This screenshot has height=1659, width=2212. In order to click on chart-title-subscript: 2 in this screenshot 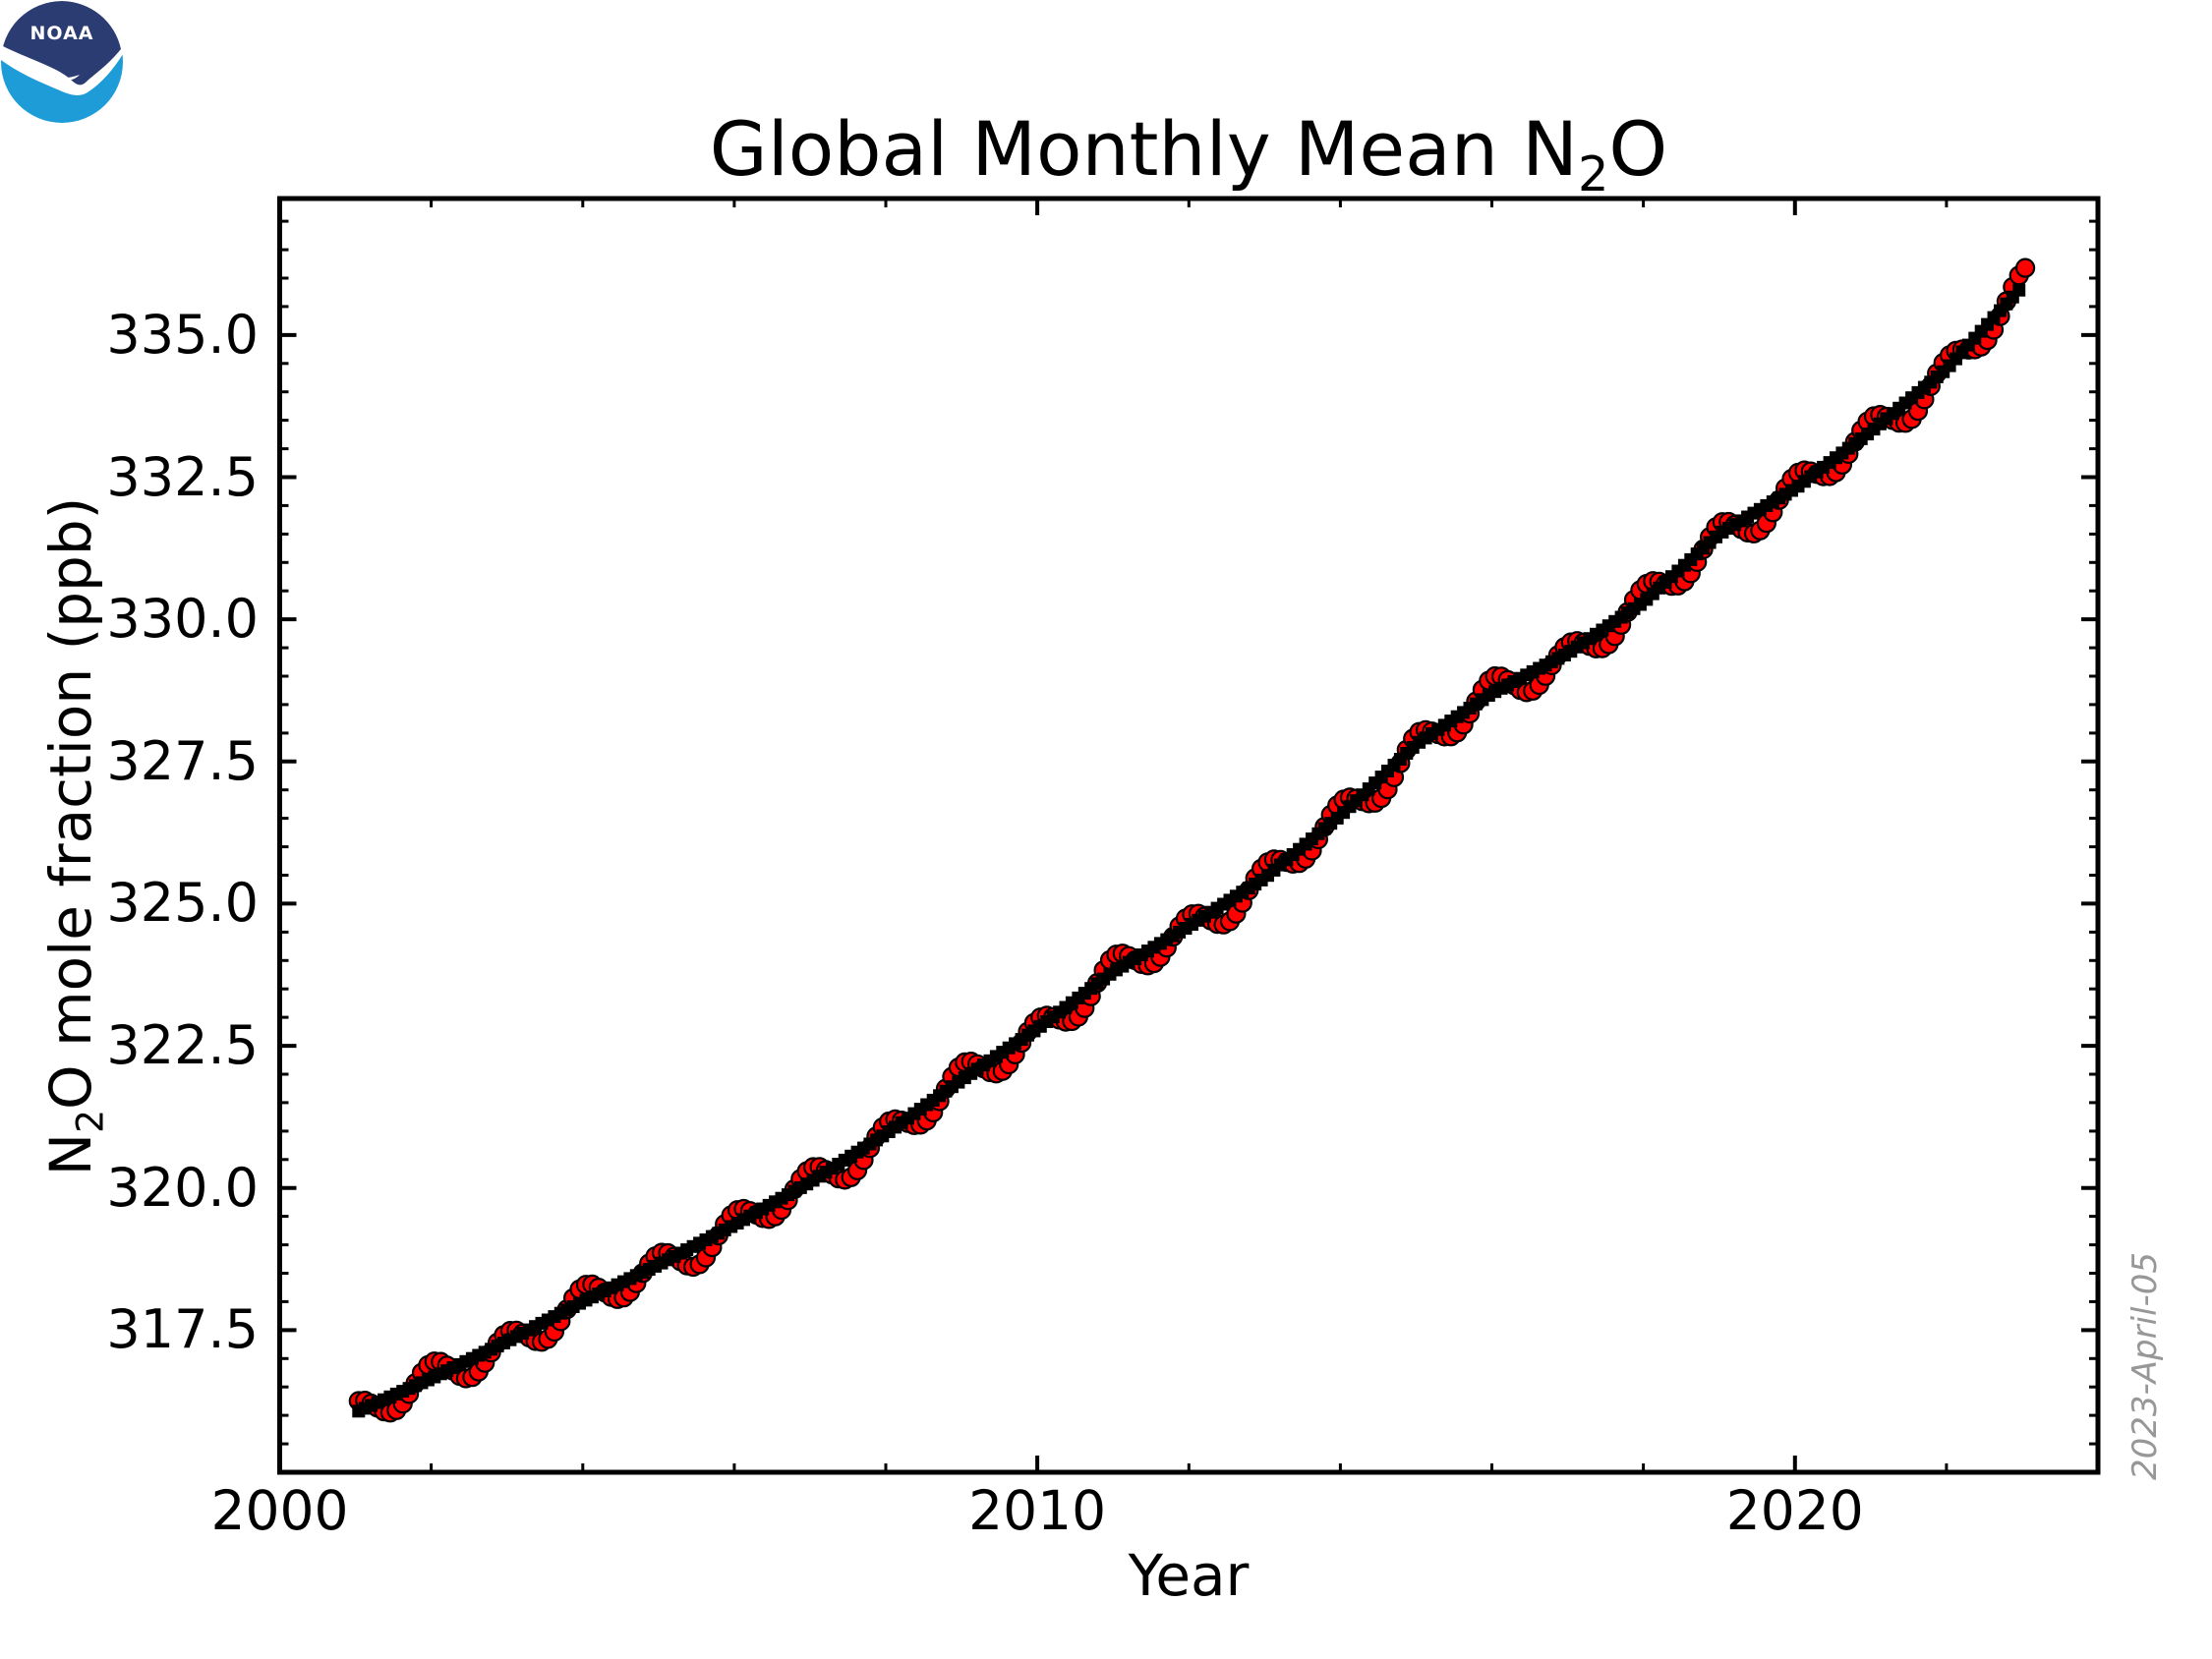, I will do `click(1593, 174)`.